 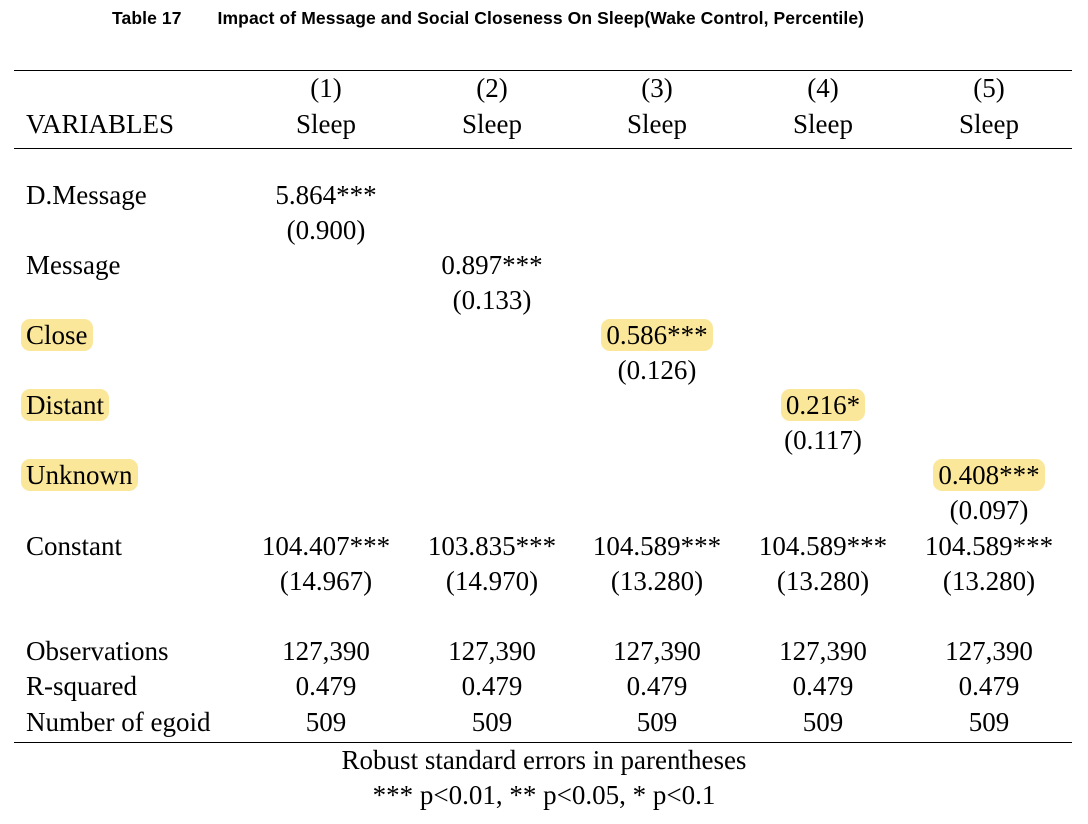 What do you see at coordinates (657, 546) in the screenshot?
I see `coef-constant-3: 104.589***` at bounding box center [657, 546].